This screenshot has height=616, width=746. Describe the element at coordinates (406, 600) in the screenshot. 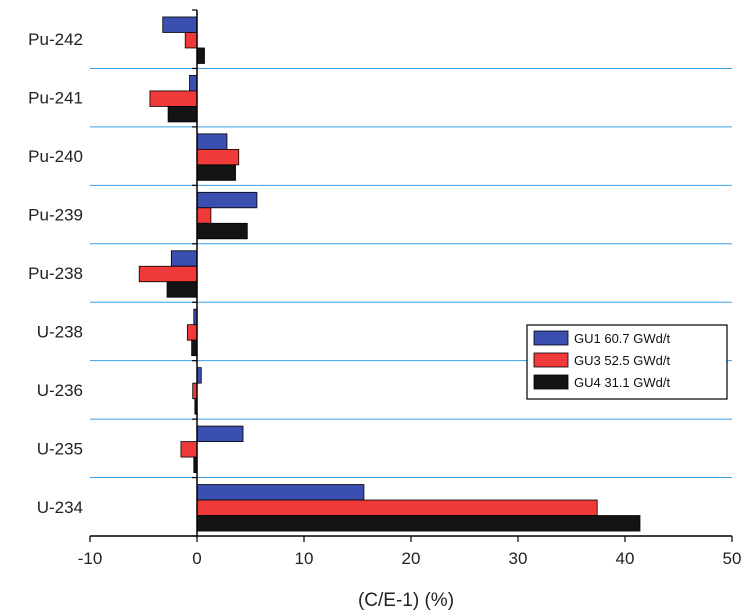

I see `x-axis-title: (C/E-1) (%)` at that location.